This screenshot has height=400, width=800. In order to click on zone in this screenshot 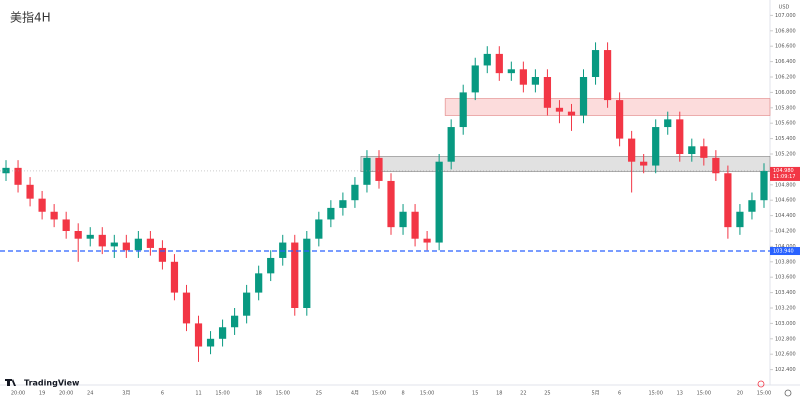, I will do `click(565, 164)`.